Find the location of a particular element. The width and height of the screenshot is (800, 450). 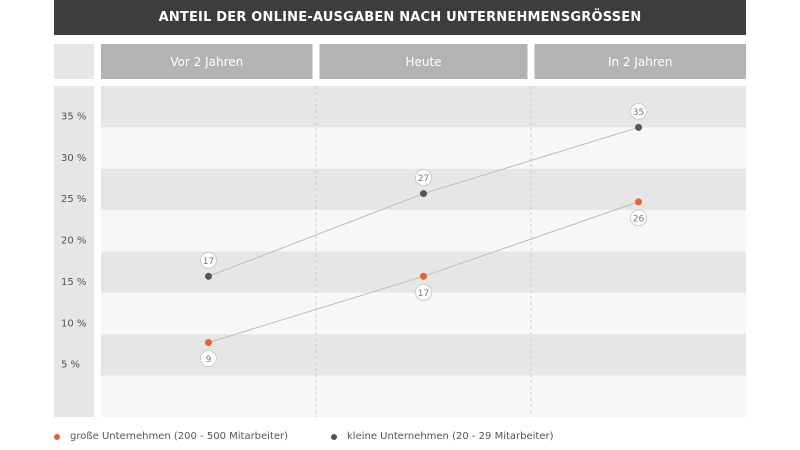

data-label: 35 is located at coordinates (638, 113).